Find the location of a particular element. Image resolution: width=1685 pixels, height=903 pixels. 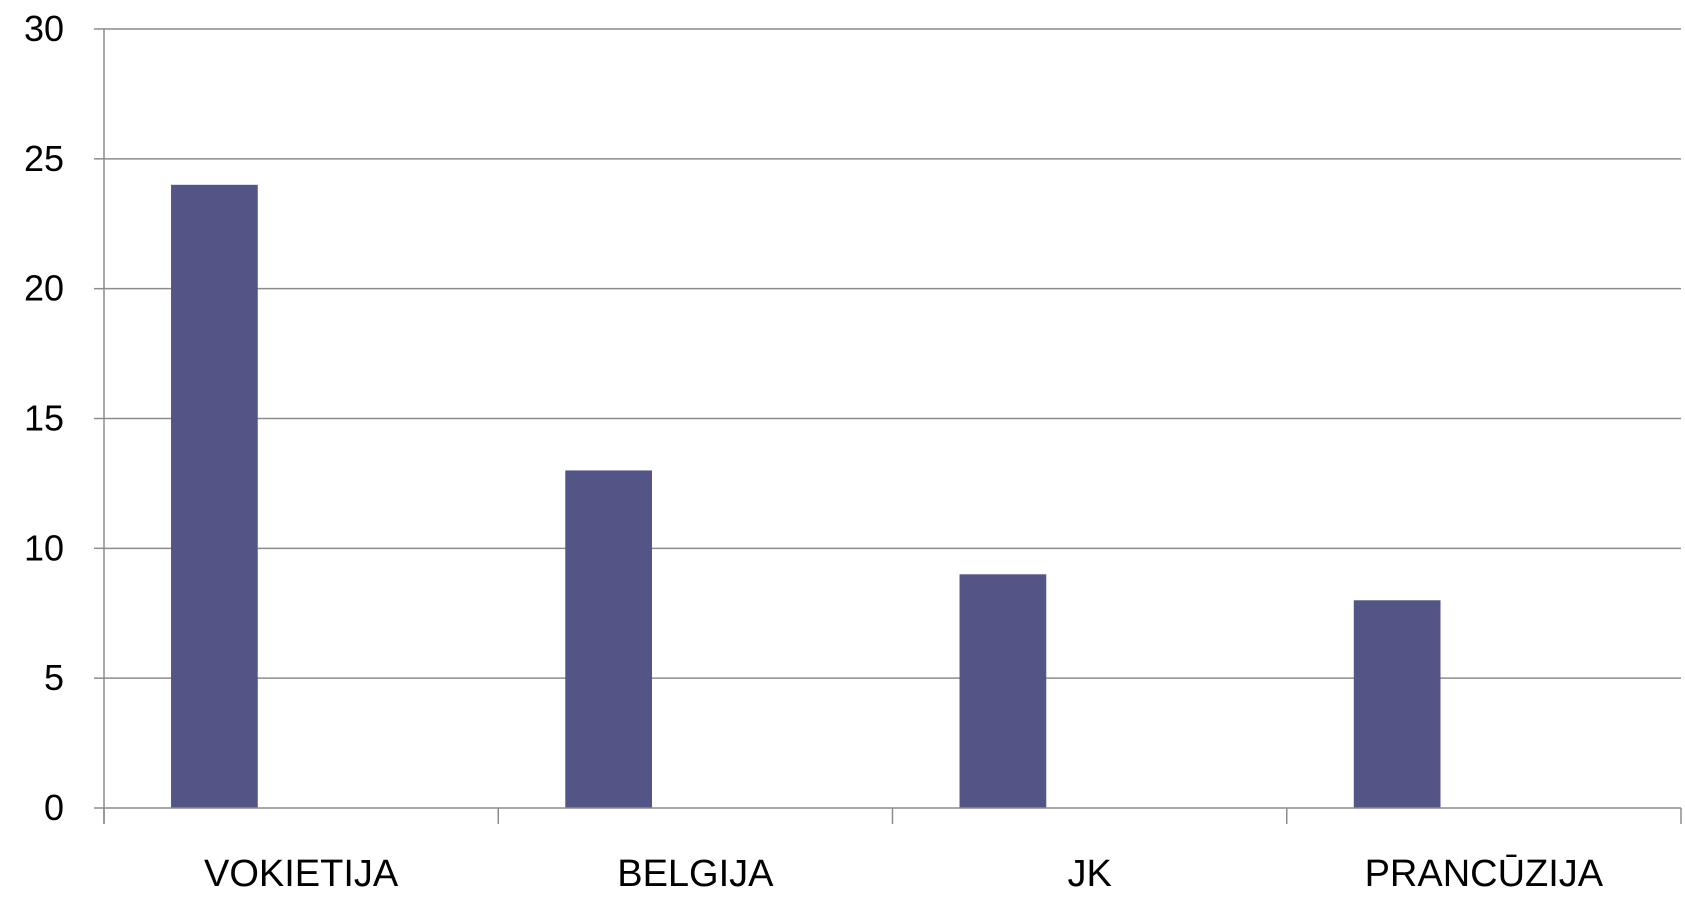

y-axis-tick-labels: 0 5 10 15 20 25 30 is located at coordinates (44, 418).